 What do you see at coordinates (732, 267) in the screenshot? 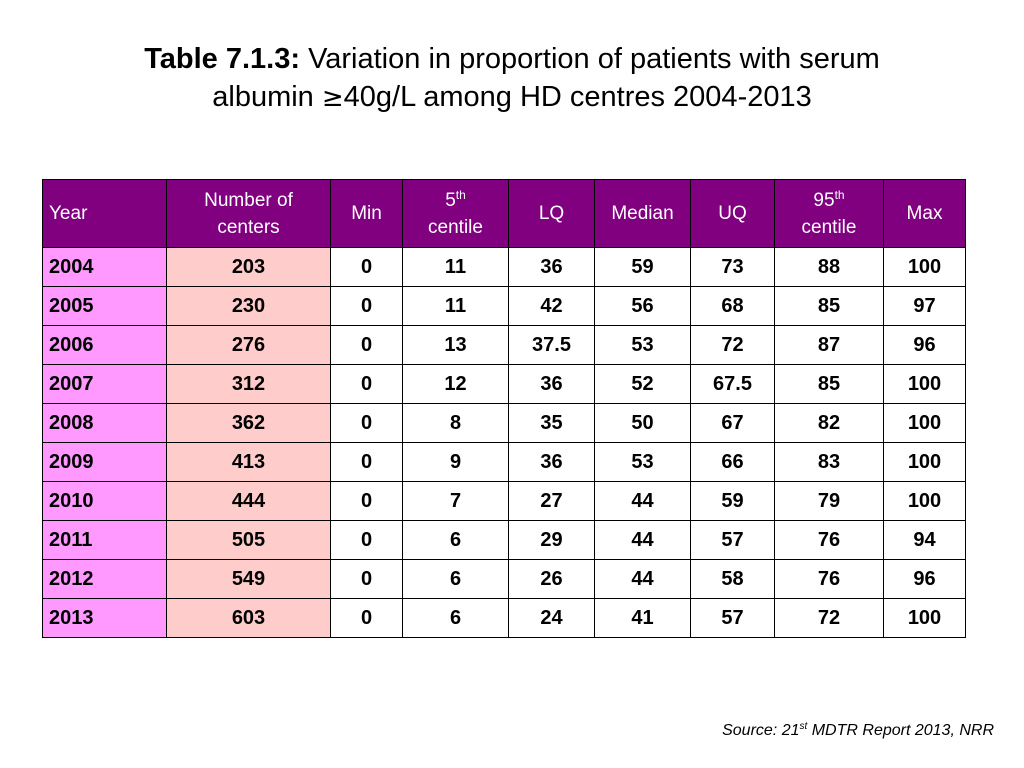
I see `cell-uq: 73` at bounding box center [732, 267].